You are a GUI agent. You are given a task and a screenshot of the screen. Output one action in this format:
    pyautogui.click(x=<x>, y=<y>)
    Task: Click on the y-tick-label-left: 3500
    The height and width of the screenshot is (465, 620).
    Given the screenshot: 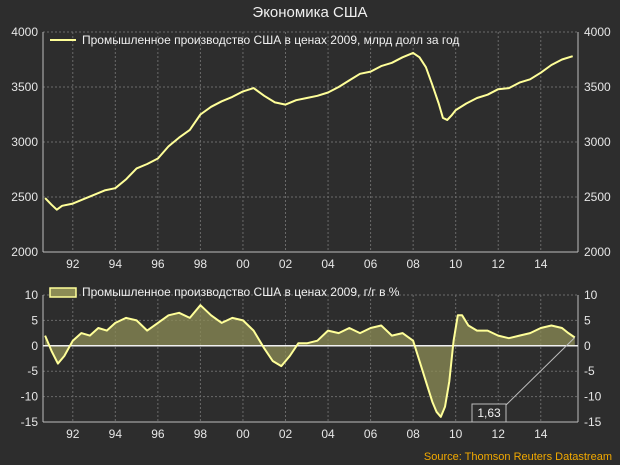 What is the action you would take?
    pyautogui.click(x=24, y=87)
    